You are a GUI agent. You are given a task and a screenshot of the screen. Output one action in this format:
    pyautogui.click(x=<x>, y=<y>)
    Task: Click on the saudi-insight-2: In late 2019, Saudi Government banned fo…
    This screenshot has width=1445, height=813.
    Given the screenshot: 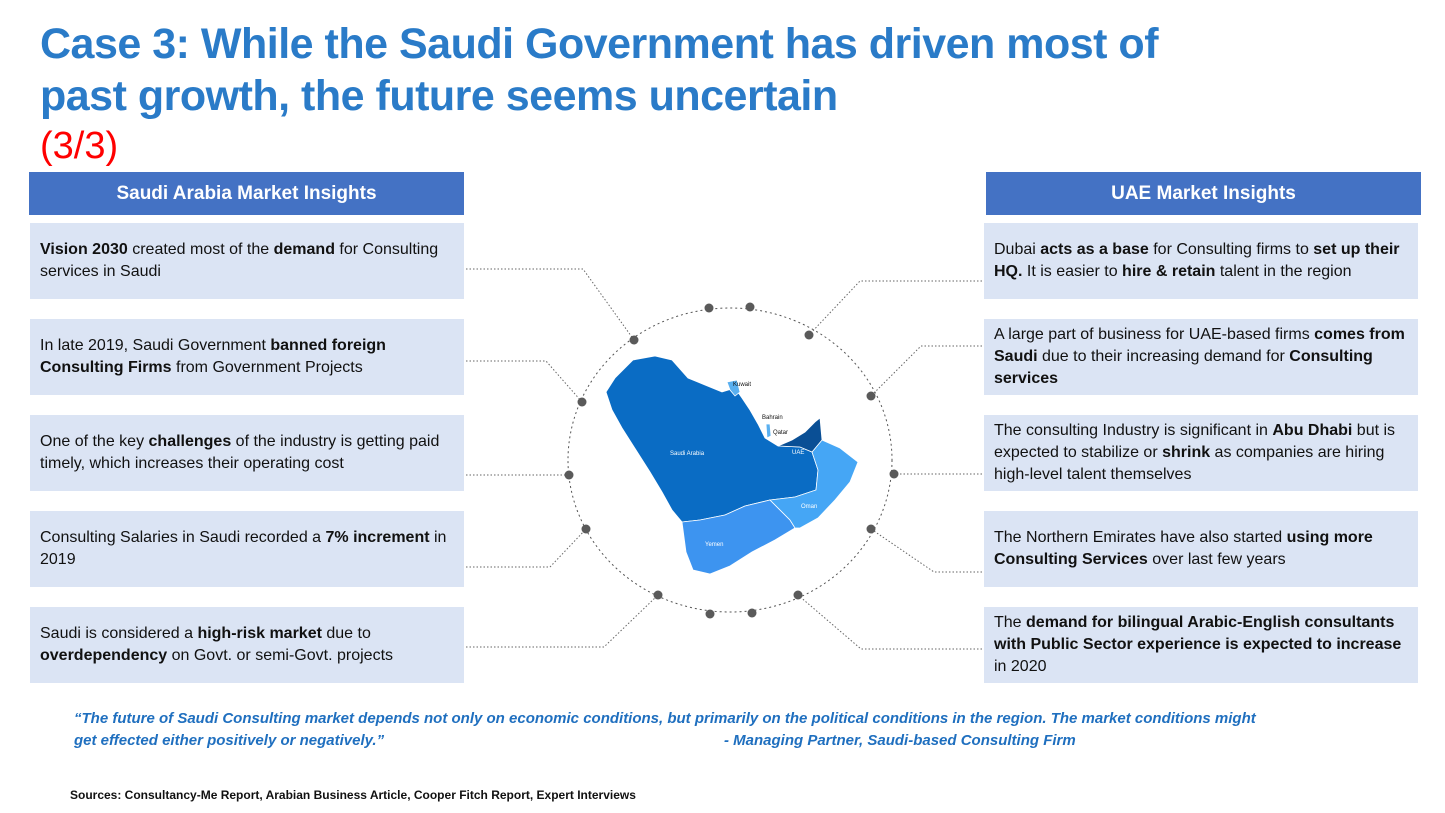 What is the action you would take?
    pyautogui.click(x=247, y=357)
    